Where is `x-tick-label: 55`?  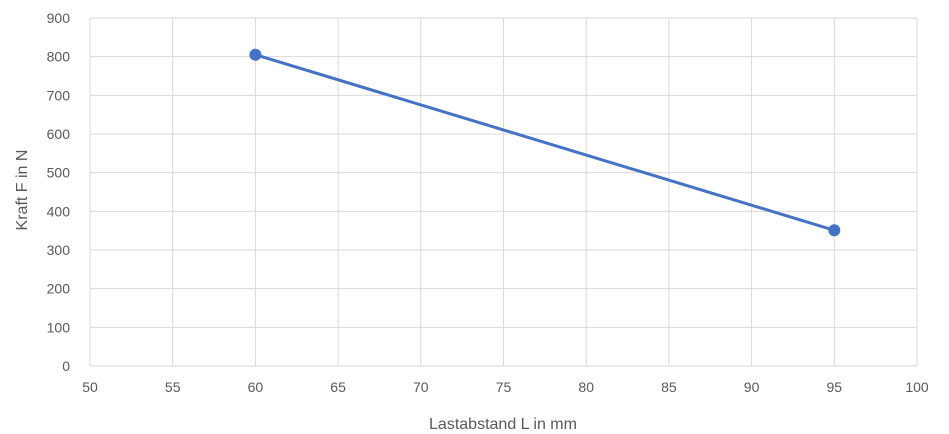 x-tick-label: 55 is located at coordinates (173, 387).